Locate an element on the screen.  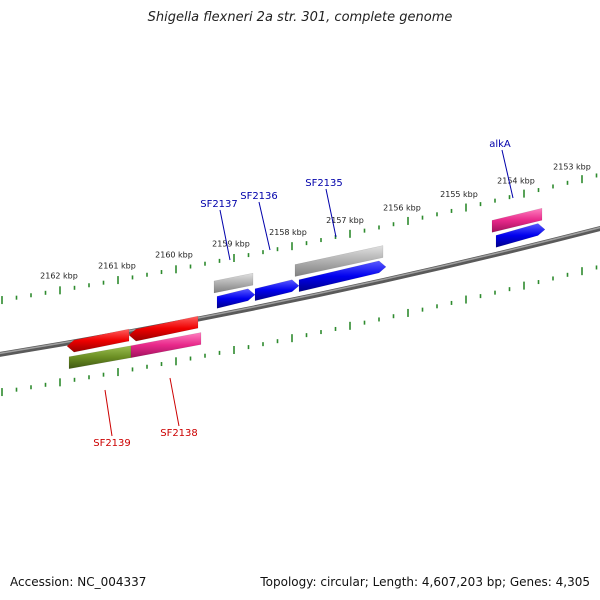
accession-text: Accession: NC_004337 is located at coordinates (78, 582).